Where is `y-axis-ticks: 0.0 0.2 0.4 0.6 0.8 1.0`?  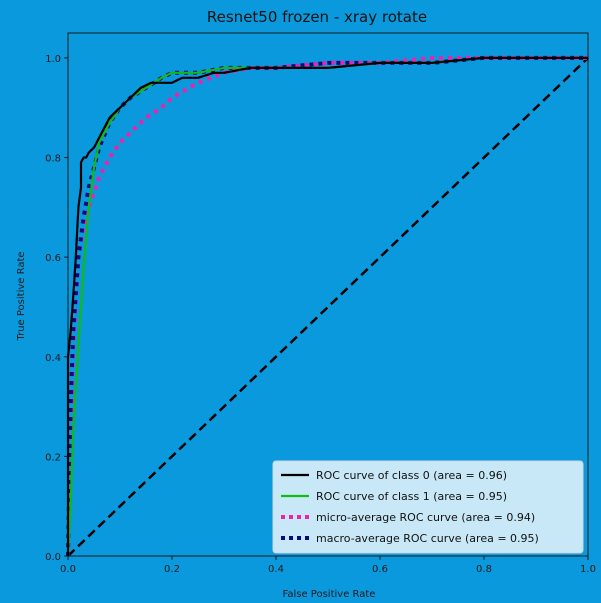
y-axis-ticks: 0.0 0.2 0.4 0.6 0.8 1.0 is located at coordinates (56, 308).